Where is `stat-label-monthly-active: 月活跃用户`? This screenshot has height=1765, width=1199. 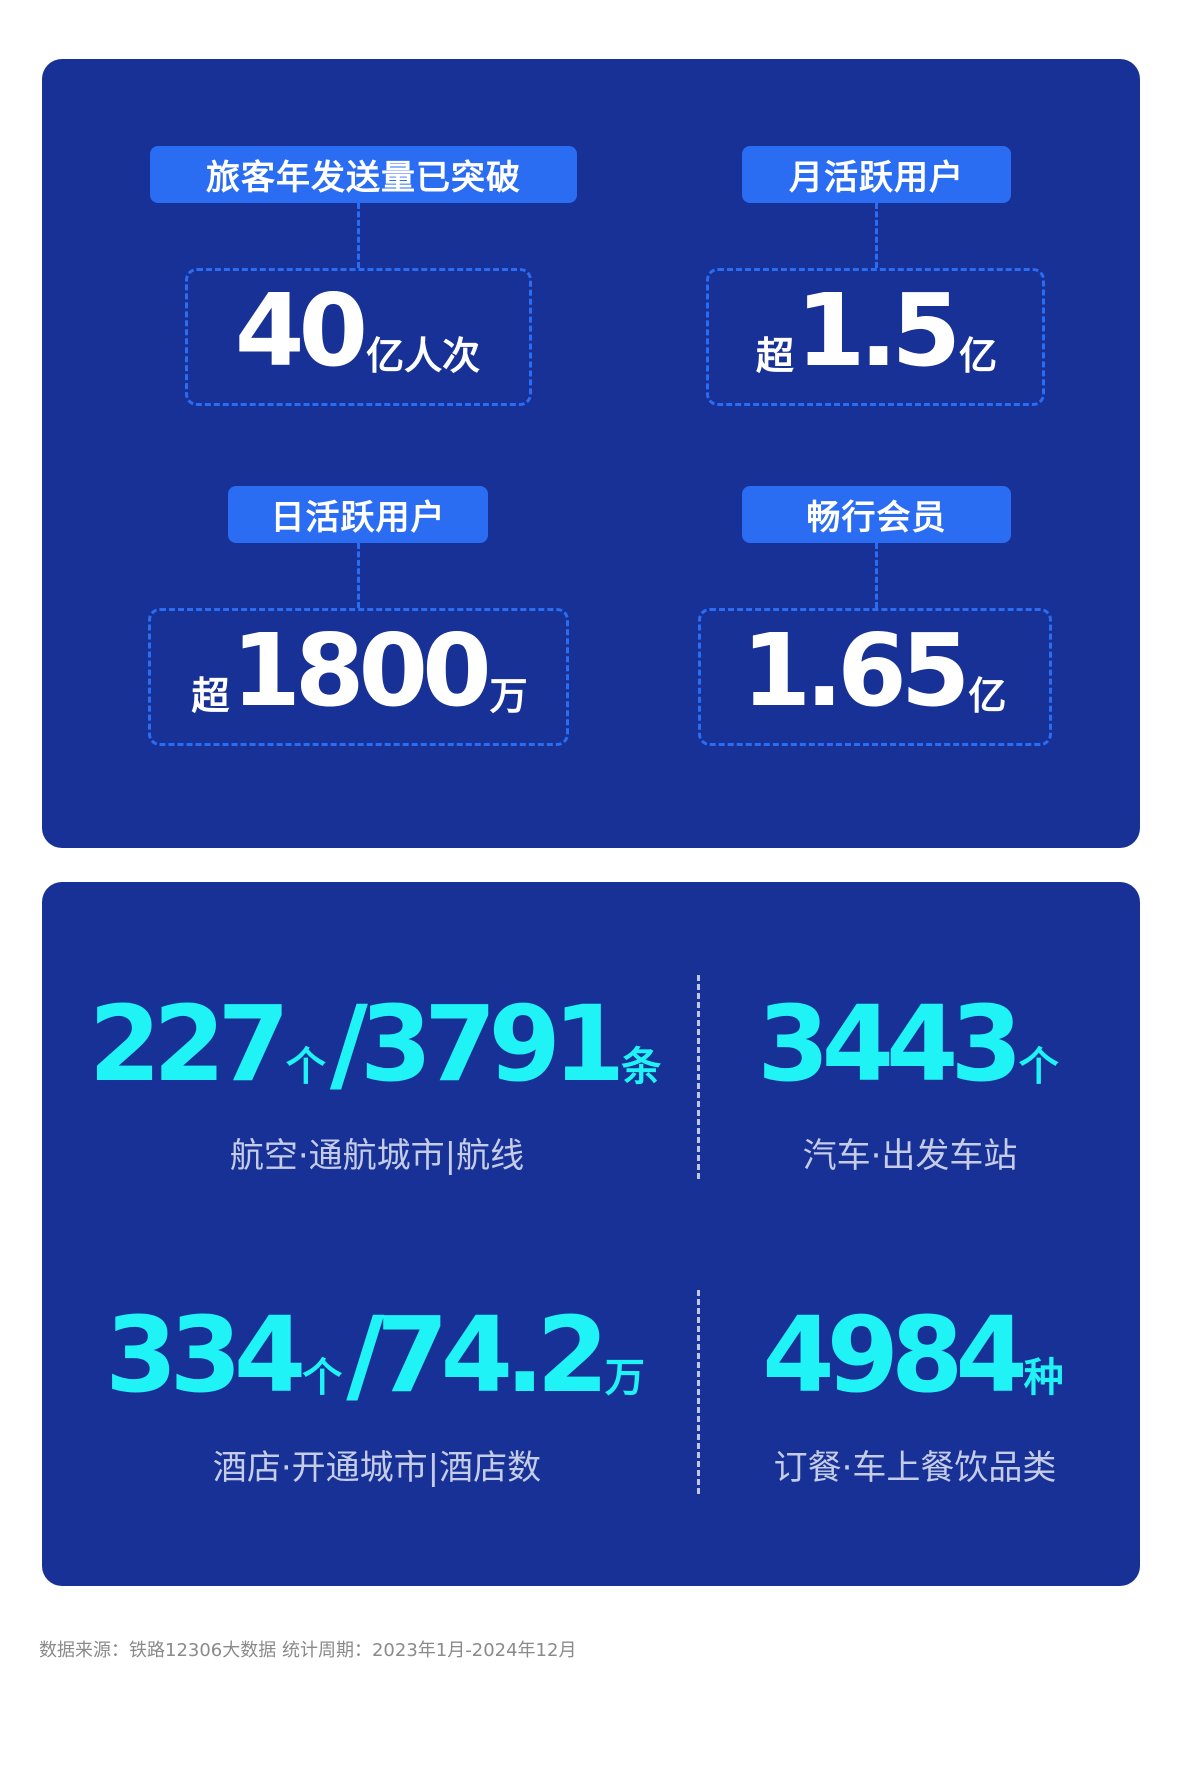 stat-label-monthly-active: 月活跃用户 is located at coordinates (876, 174).